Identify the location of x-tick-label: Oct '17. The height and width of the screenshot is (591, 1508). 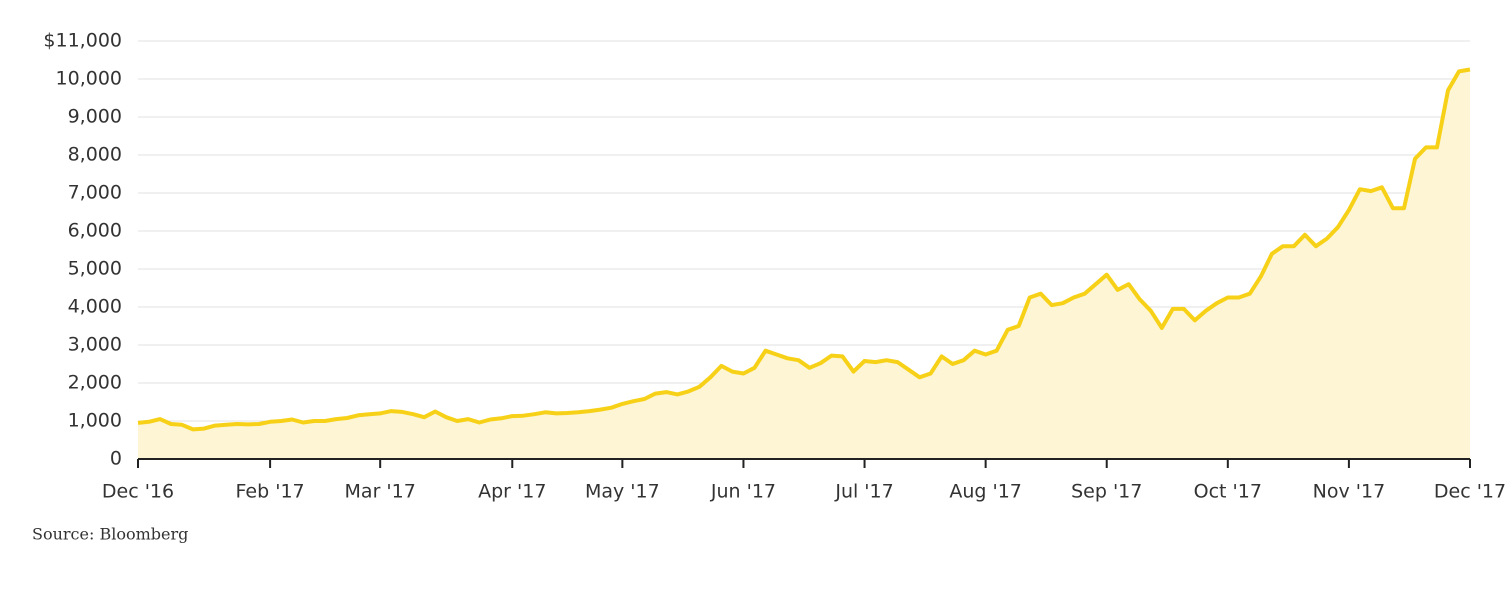
(1228, 492).